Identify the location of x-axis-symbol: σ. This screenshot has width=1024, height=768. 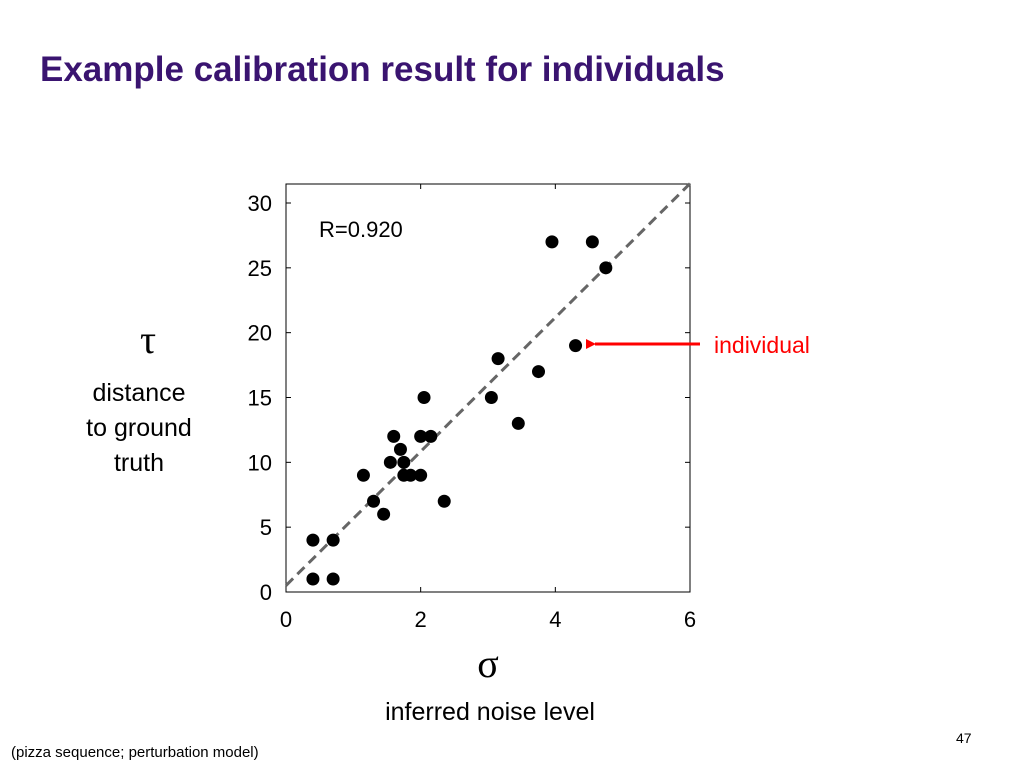
(488, 663).